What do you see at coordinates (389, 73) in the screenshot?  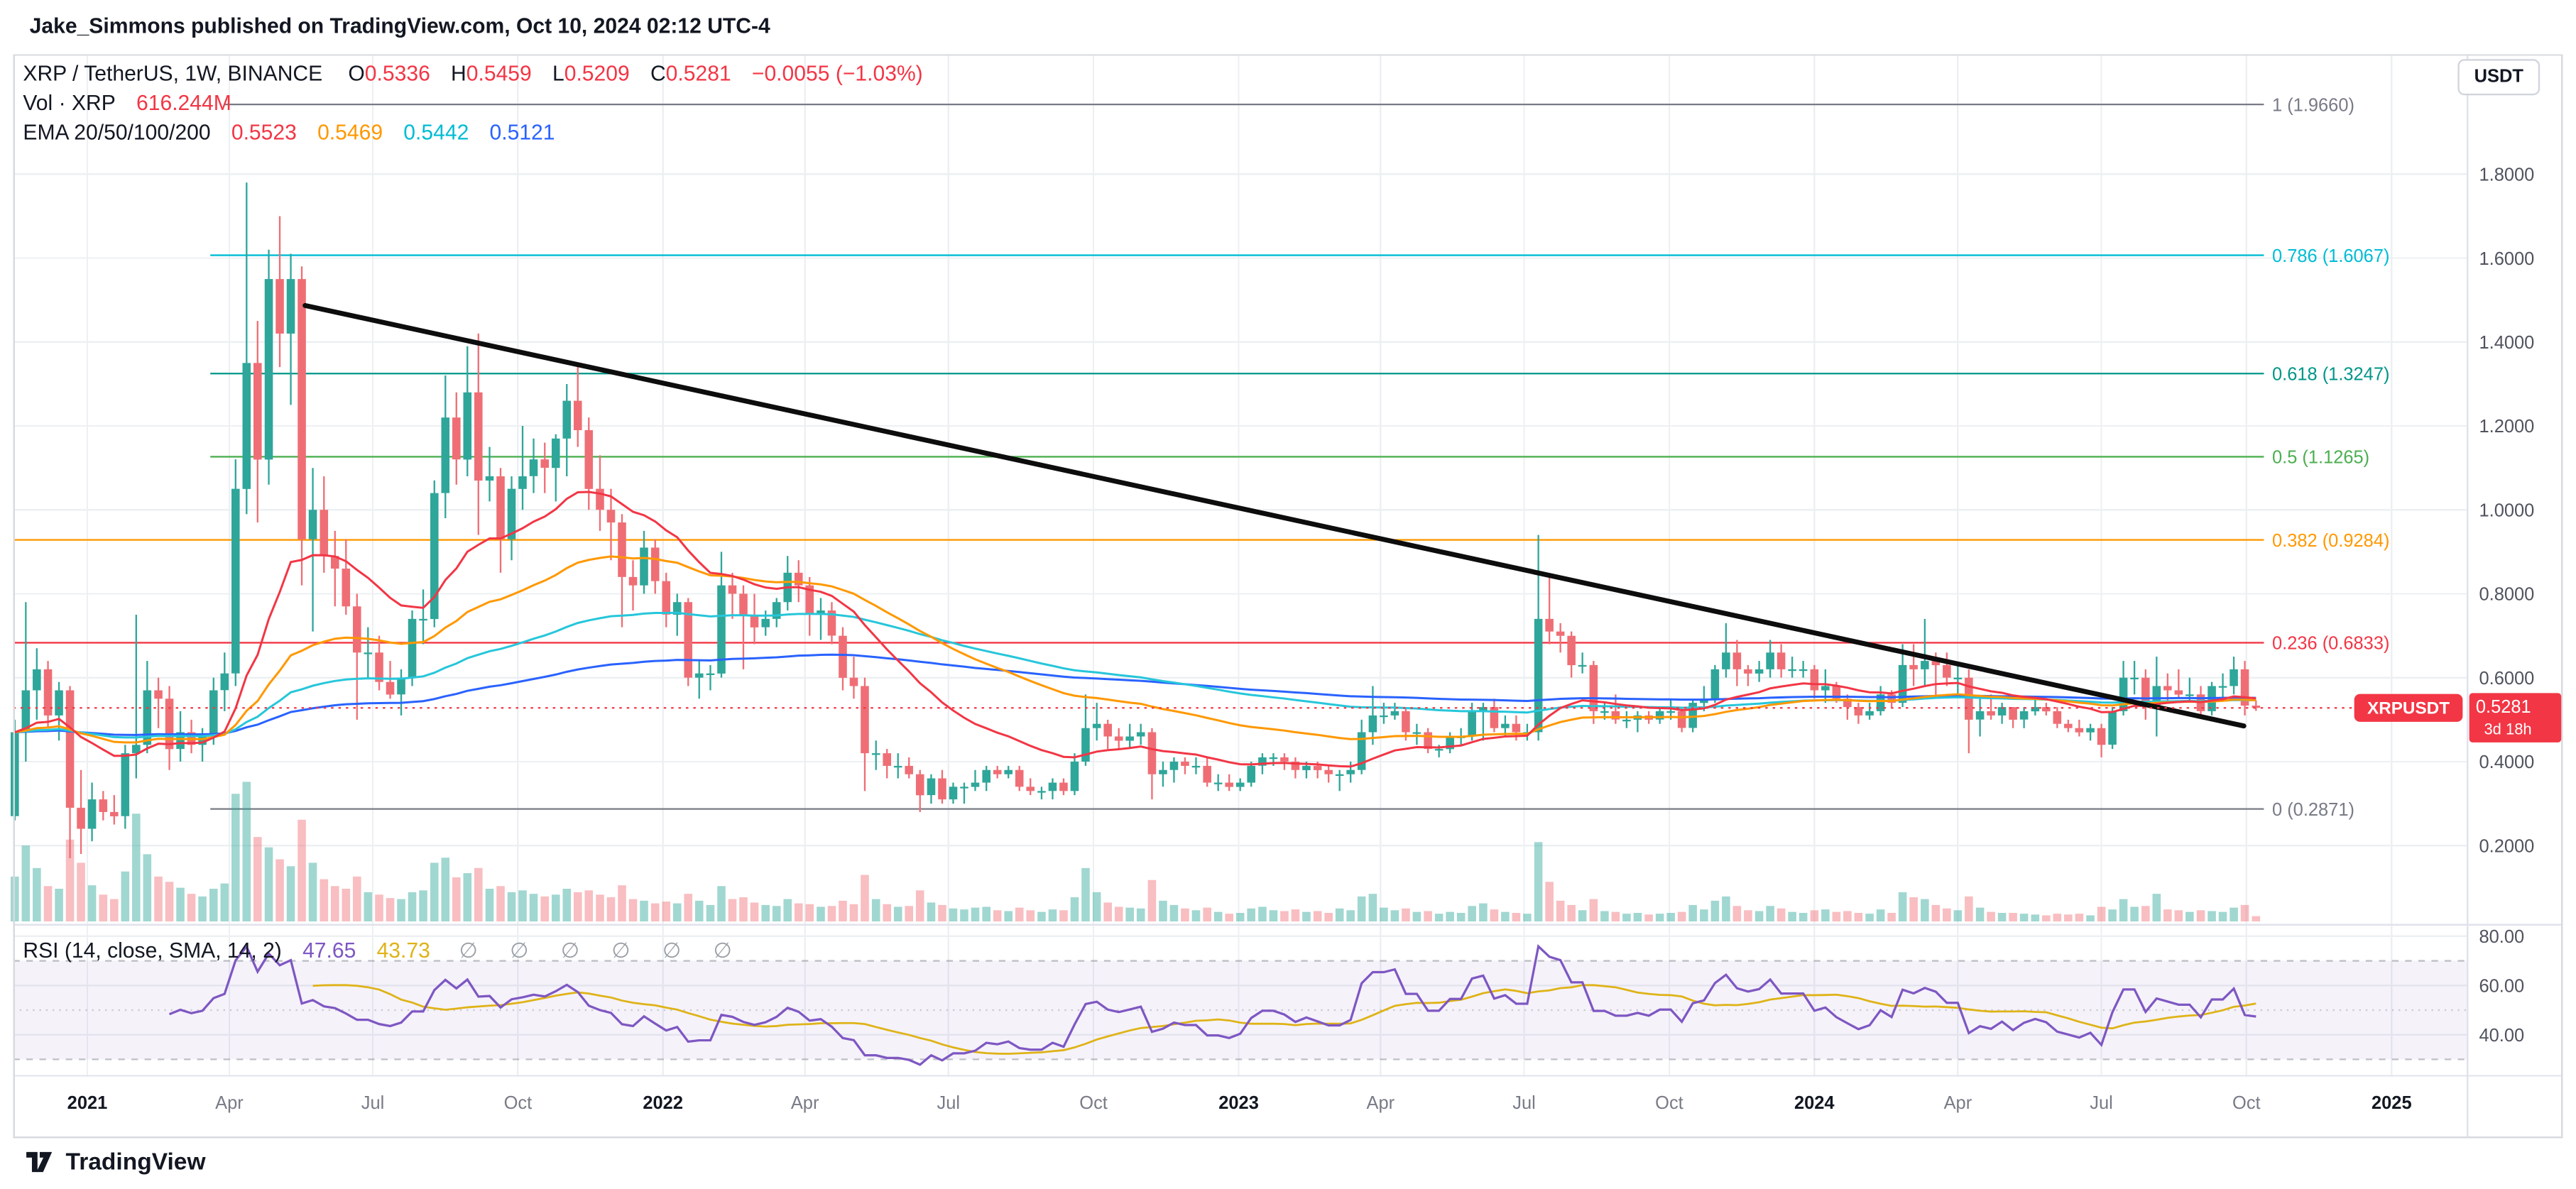 I see `ohlc-open: O0.5336` at bounding box center [389, 73].